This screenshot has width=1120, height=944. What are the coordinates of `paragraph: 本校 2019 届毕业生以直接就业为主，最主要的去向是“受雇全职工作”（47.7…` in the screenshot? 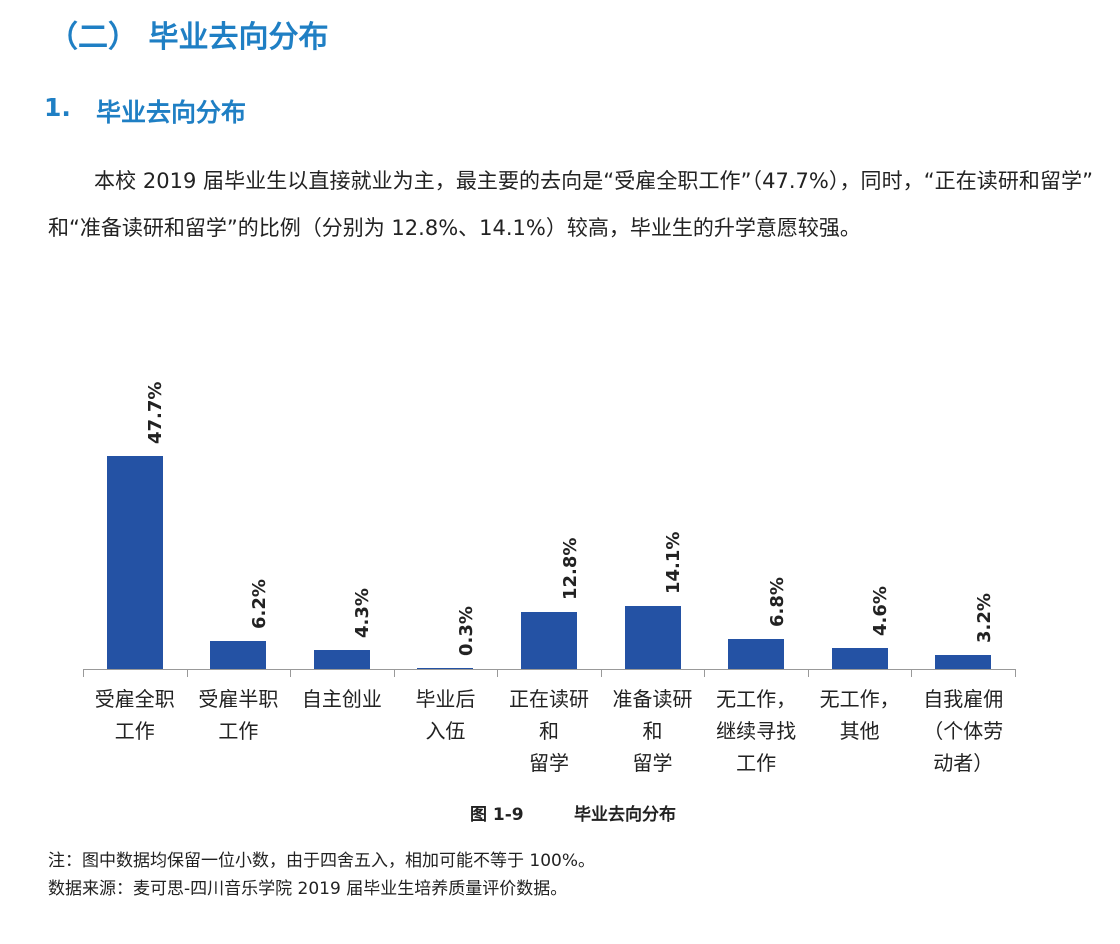 It's located at (570, 204).